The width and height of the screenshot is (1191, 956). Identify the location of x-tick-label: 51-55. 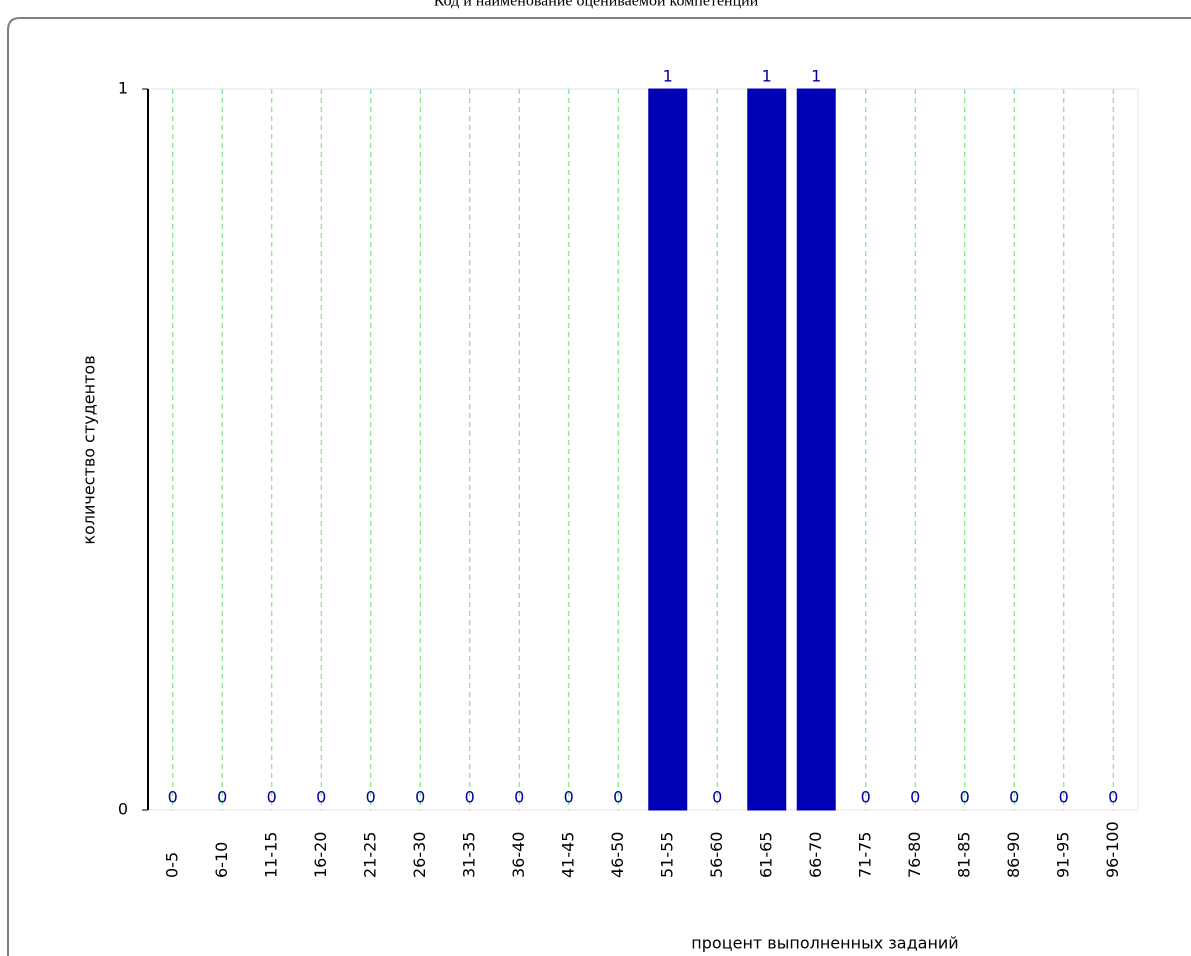
(666, 855).